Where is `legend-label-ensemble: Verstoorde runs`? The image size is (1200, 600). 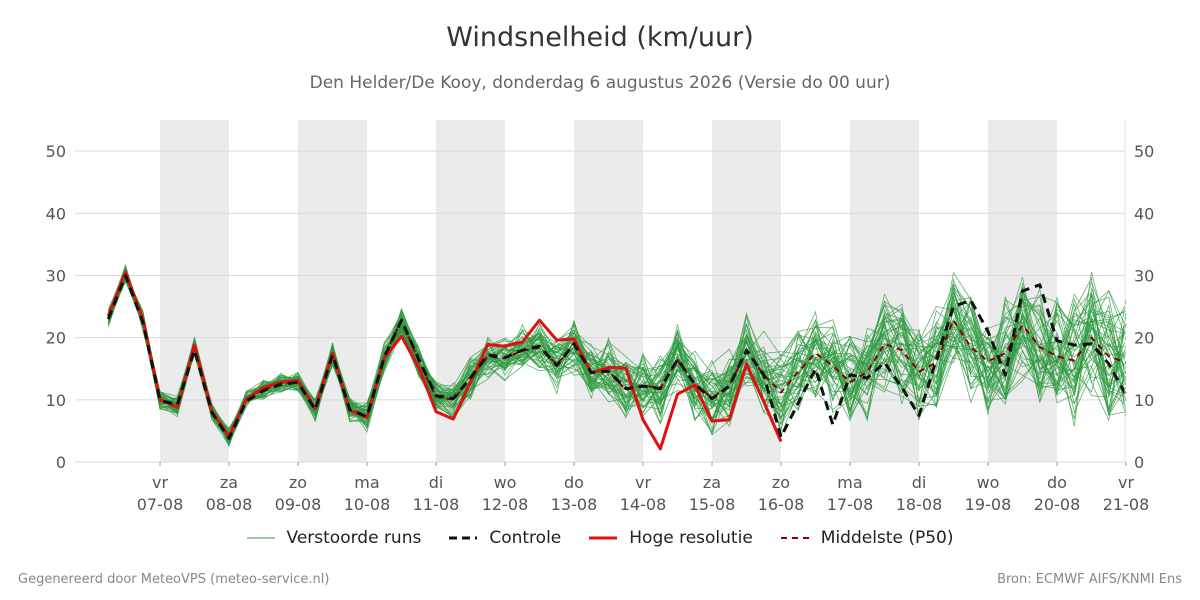
legend-label-ensemble: Verstoorde runs is located at coordinates (354, 538).